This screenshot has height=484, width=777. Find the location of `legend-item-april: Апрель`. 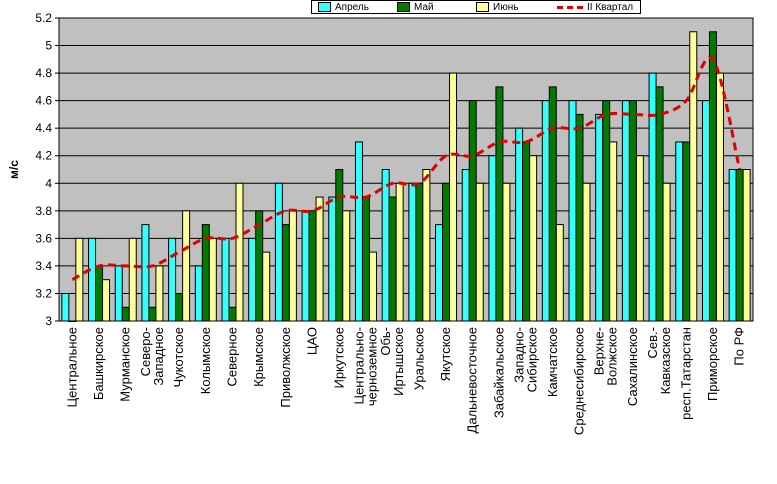

legend-item-april: Апрель is located at coordinates (351, 7).